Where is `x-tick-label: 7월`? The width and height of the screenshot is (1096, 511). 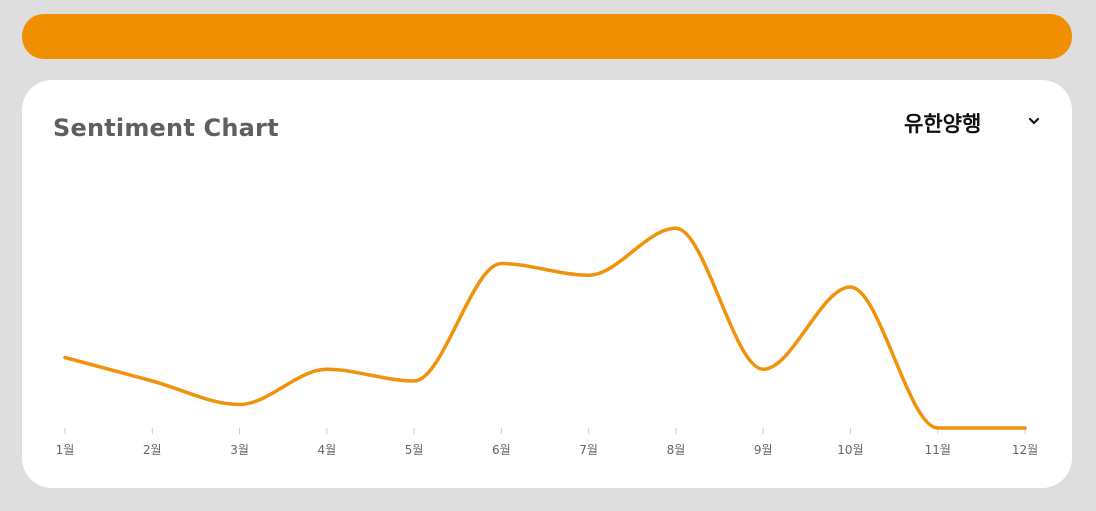
x-tick-label: 7월 is located at coordinates (588, 450).